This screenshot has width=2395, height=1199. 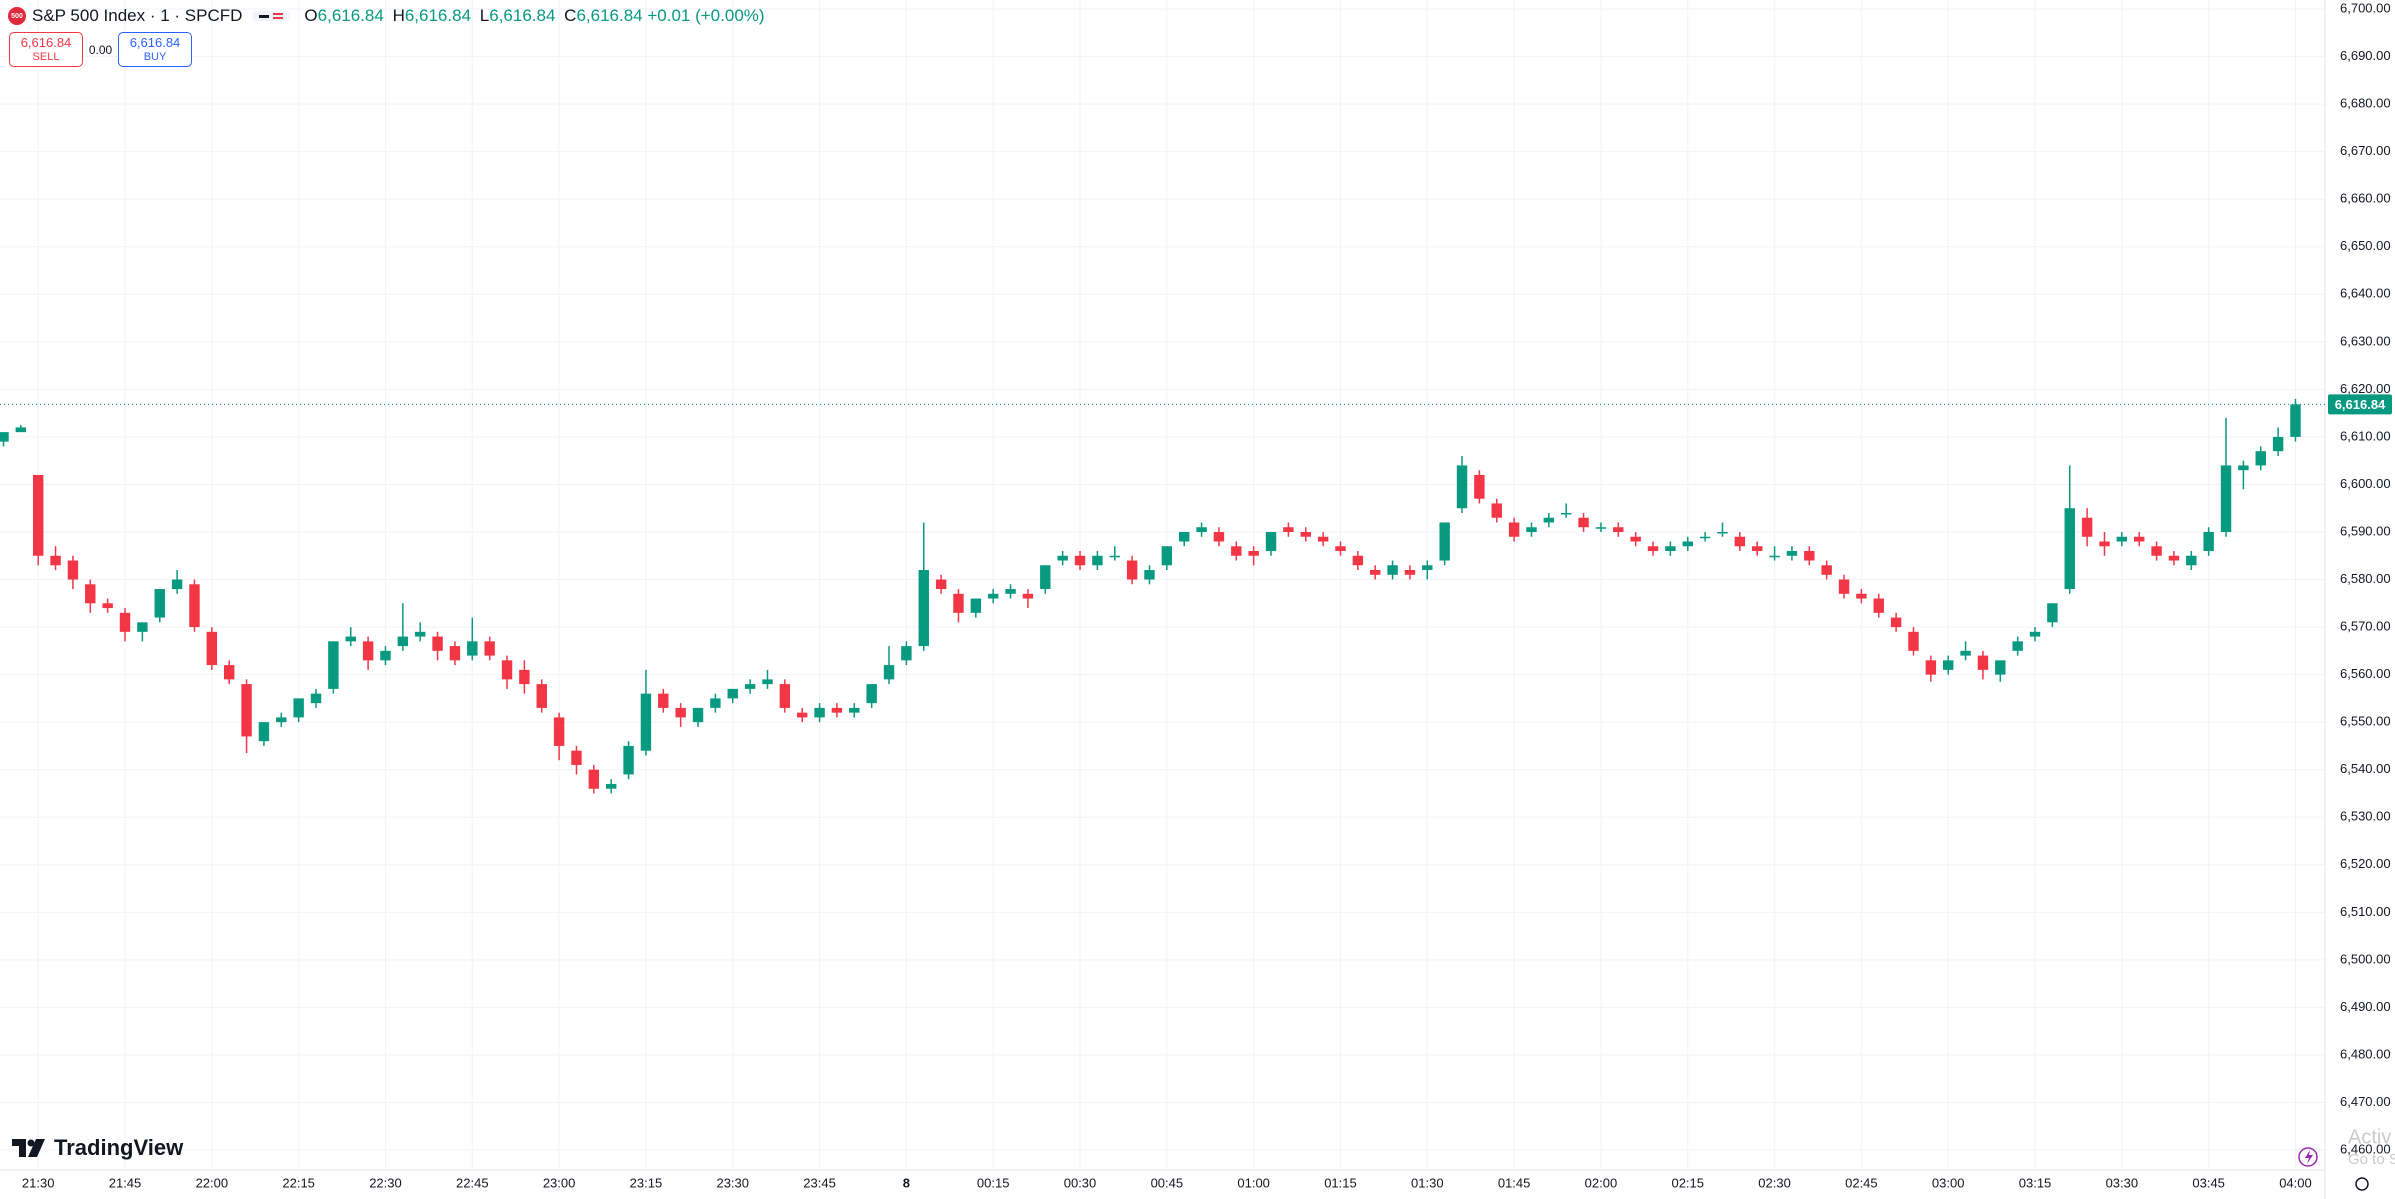 I want to click on x-tick-label: 01:30, so click(x=1427, y=1182).